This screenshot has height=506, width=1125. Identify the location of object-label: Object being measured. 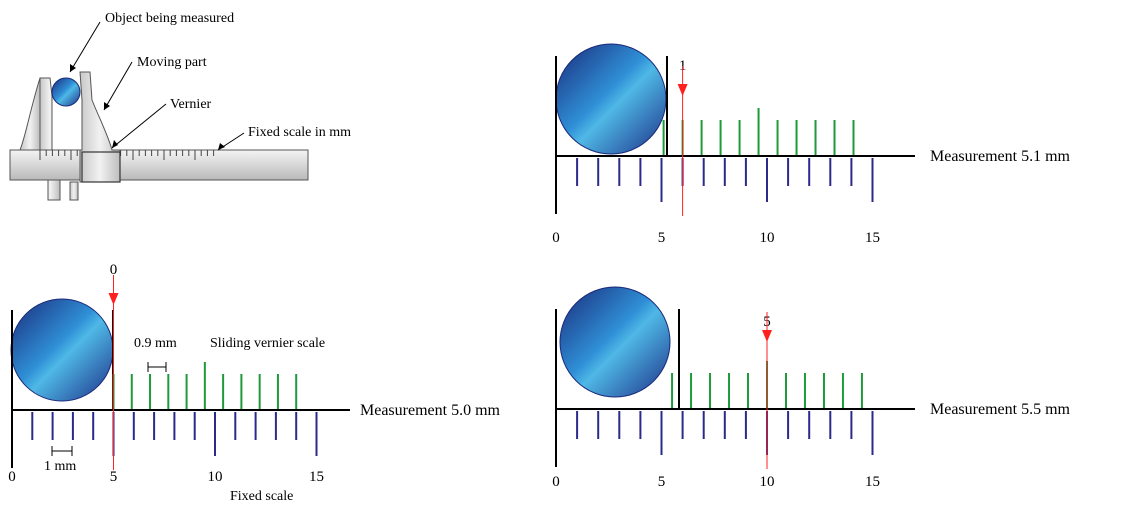
(169, 18).